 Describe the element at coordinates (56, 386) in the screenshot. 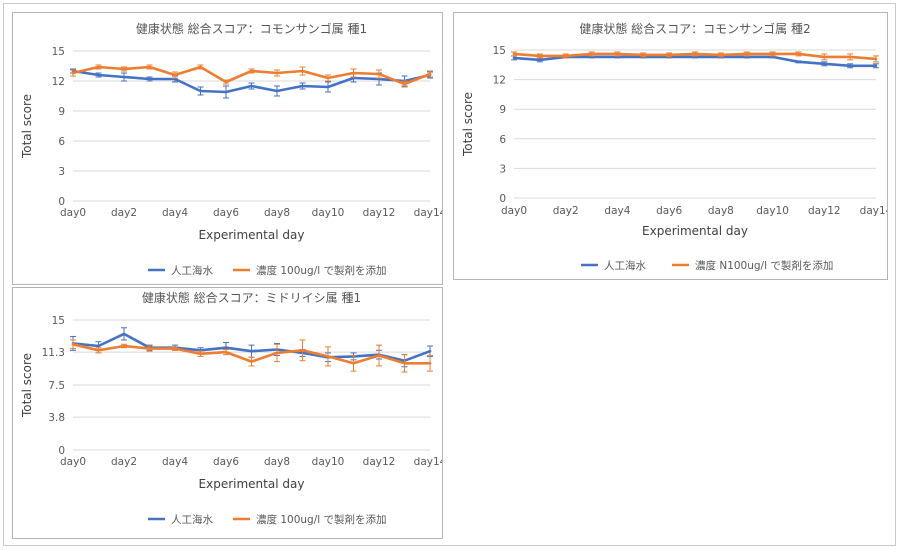

I see `y-tick-label: 7.5` at that location.